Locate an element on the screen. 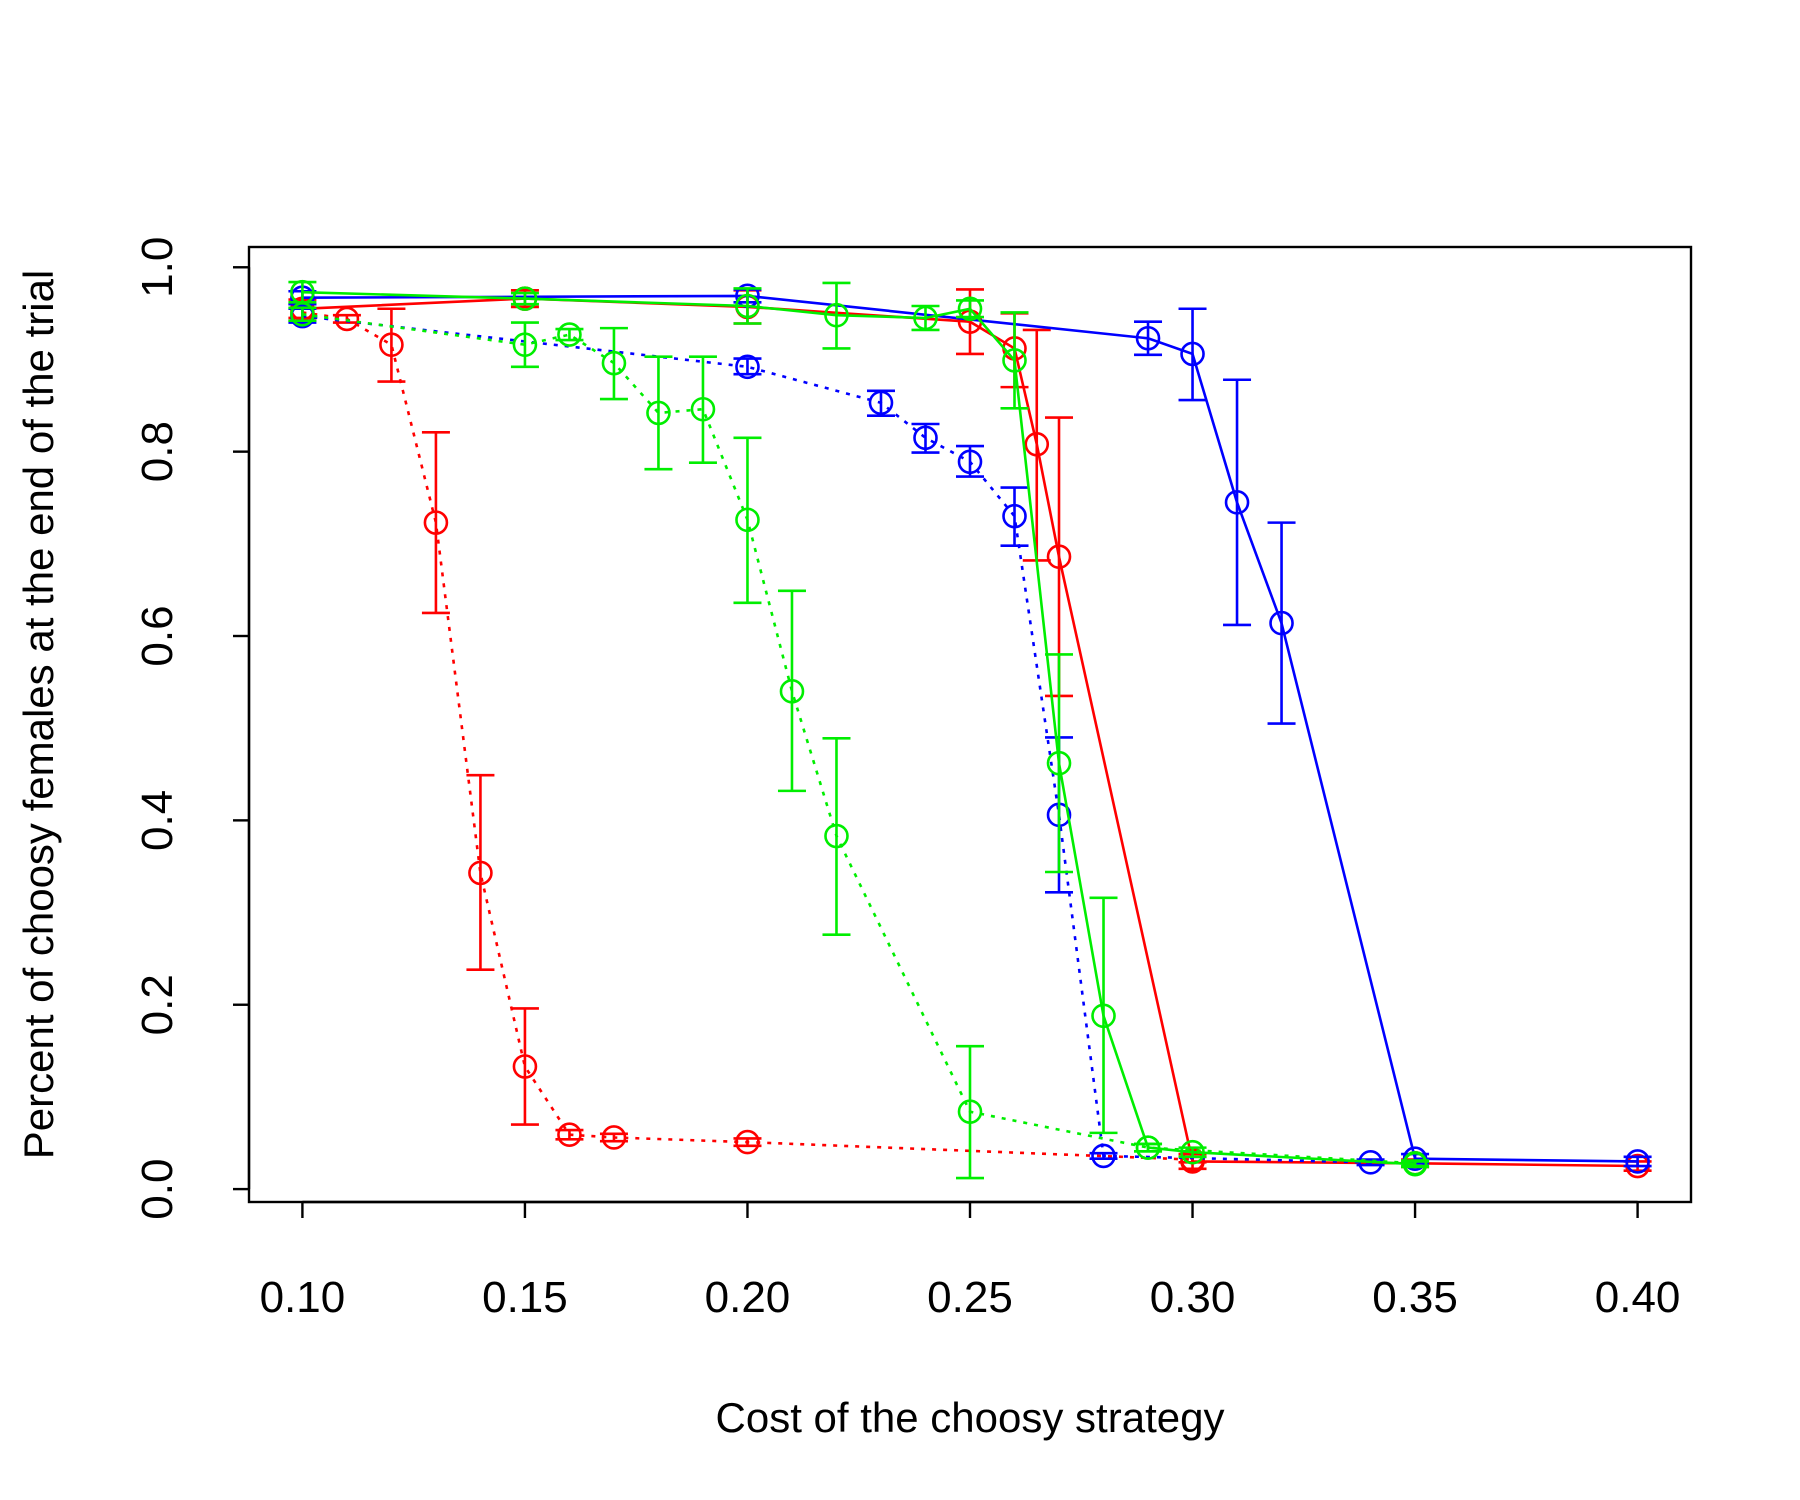 Image resolution: width=1800 pixels, height=1500 pixels. x-tick-label: 0.35 is located at coordinates (1415, 1297).